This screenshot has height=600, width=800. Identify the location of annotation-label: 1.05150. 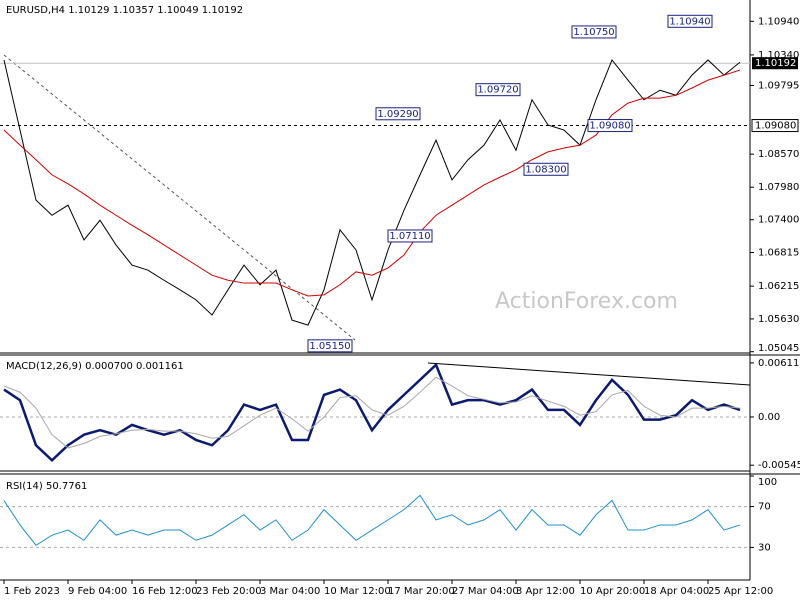
(329, 346).